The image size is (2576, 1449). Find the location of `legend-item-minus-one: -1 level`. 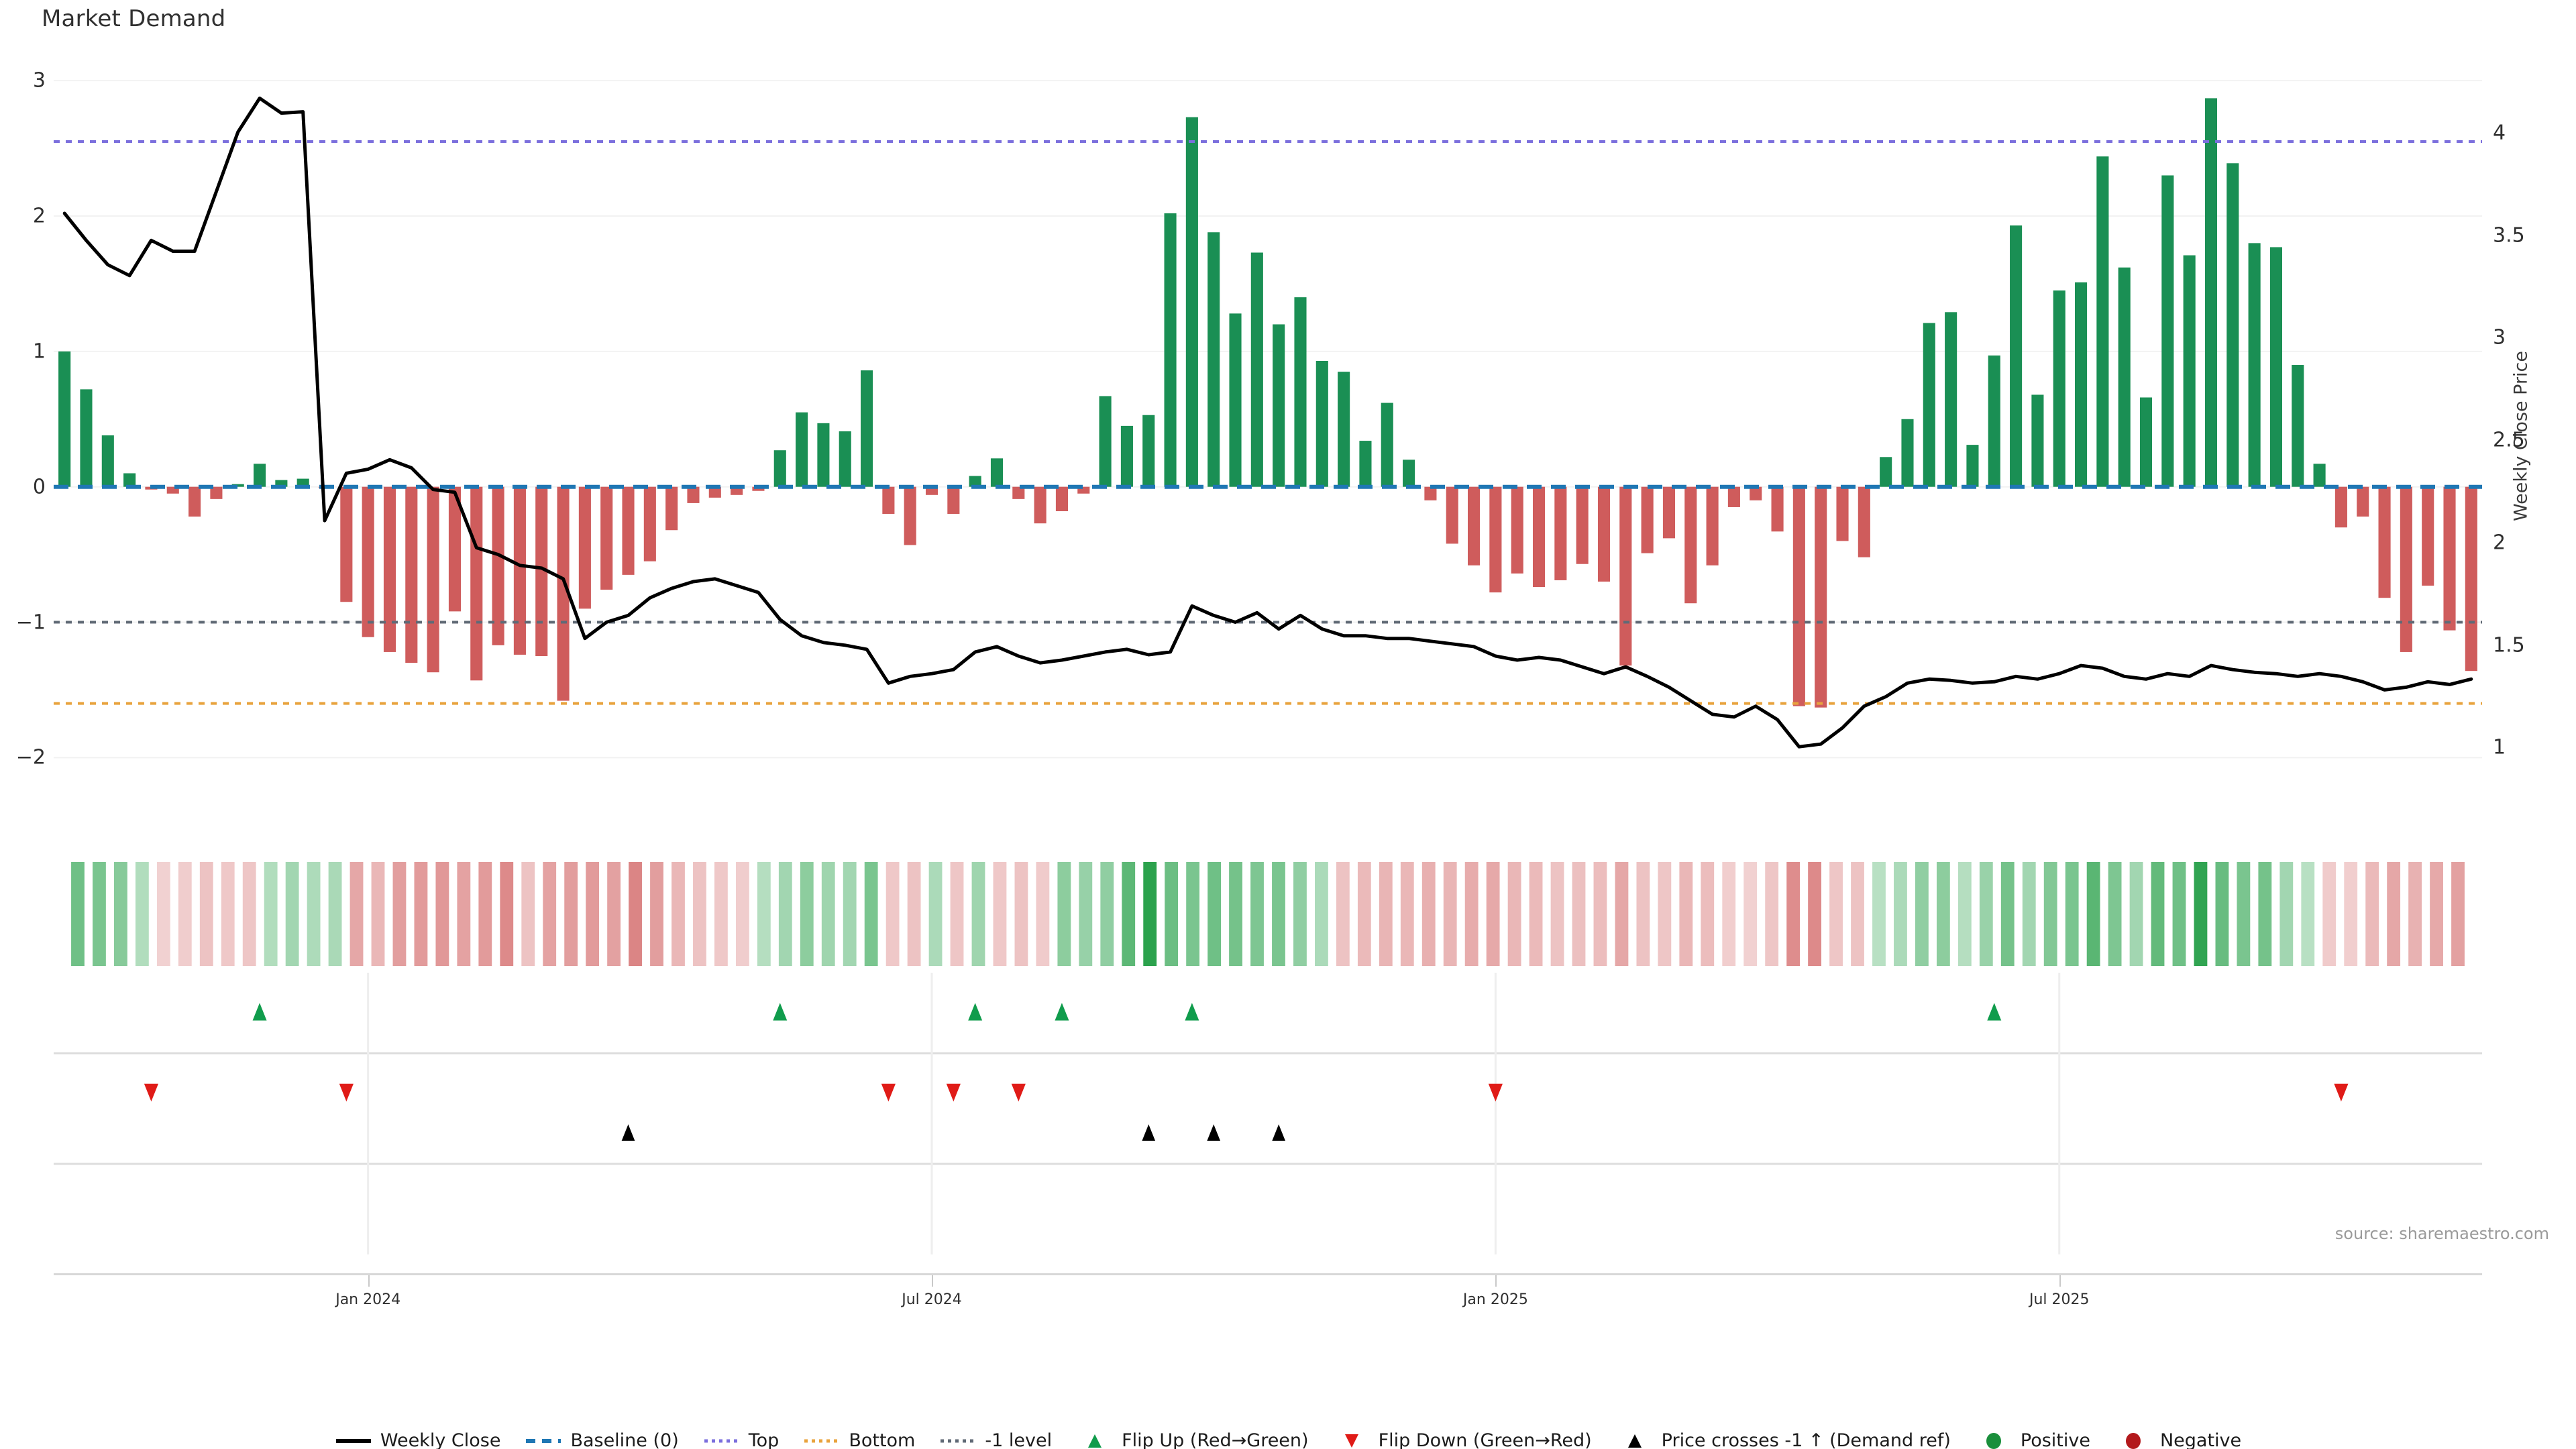

legend-item-minus-one: -1 level is located at coordinates (995, 1439).